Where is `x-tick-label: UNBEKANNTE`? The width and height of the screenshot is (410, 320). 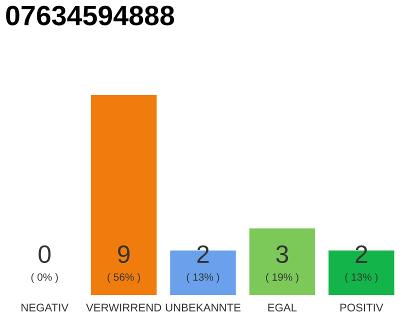
x-tick-label: UNBEKANNTE is located at coordinates (203, 308).